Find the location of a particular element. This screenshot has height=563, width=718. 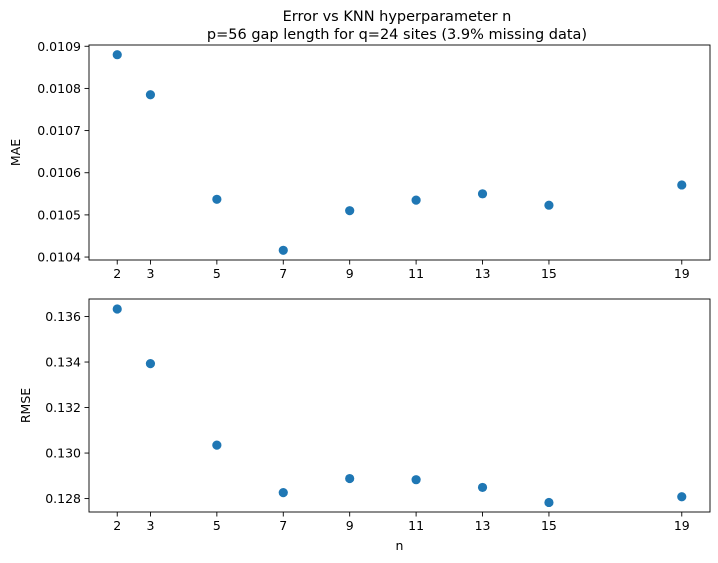

y-tick-label: 0.130 is located at coordinates (63, 453).